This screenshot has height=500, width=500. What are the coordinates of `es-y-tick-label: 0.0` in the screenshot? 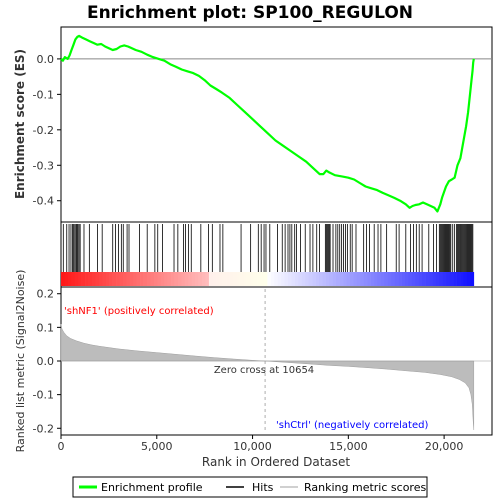 It's located at (46, 59).